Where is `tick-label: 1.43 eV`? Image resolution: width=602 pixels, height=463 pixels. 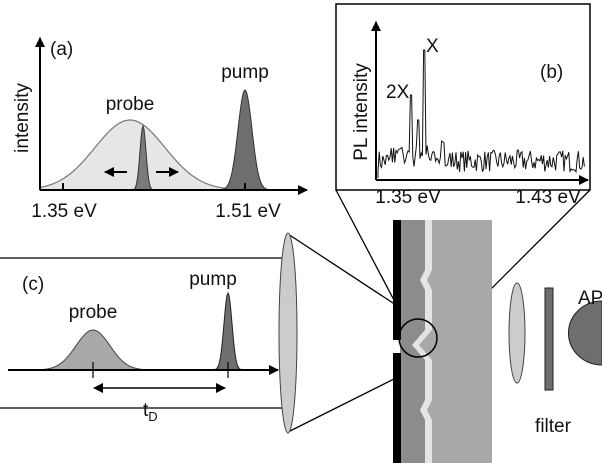
tick-label: 1.43 eV is located at coordinates (548, 197).